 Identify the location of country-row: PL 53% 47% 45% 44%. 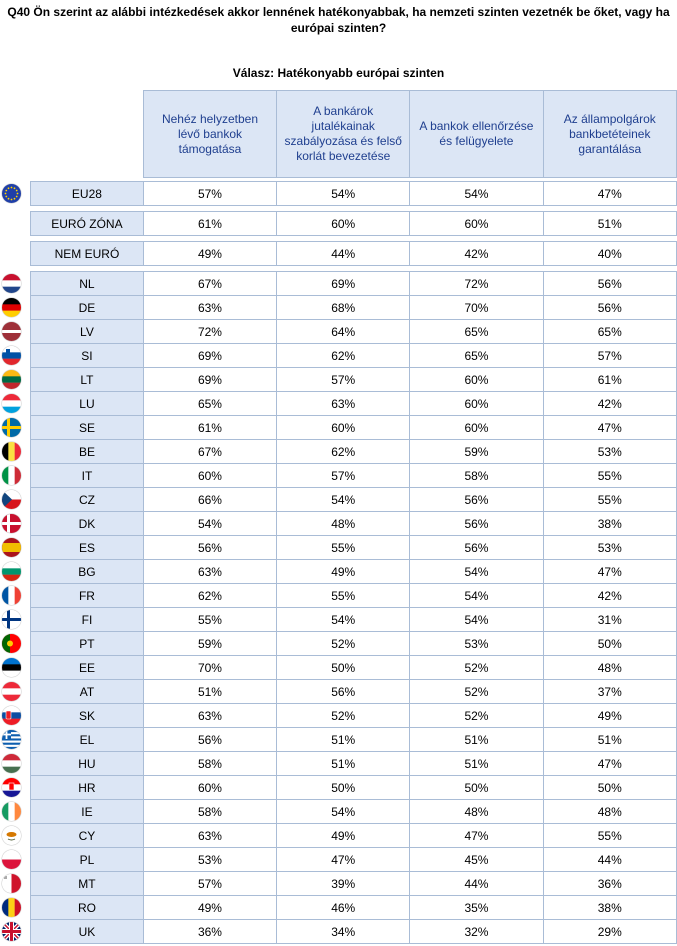
(353, 859).